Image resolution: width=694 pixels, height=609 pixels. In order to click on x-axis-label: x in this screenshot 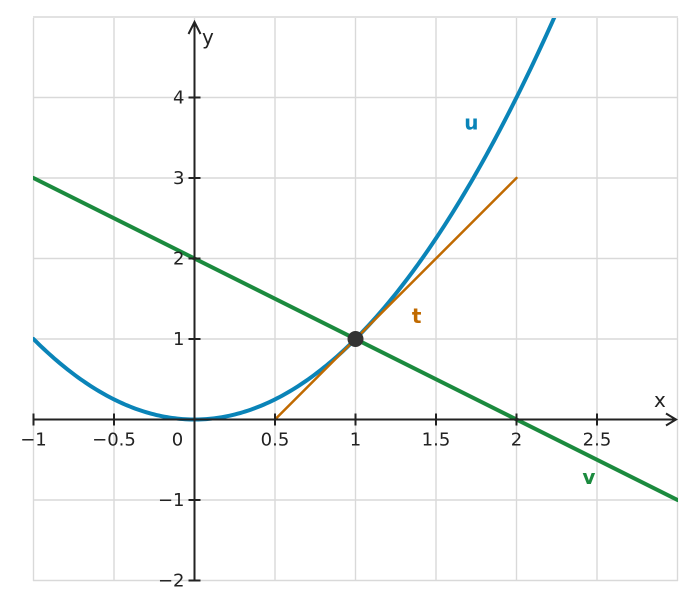, I will do `click(660, 400)`.